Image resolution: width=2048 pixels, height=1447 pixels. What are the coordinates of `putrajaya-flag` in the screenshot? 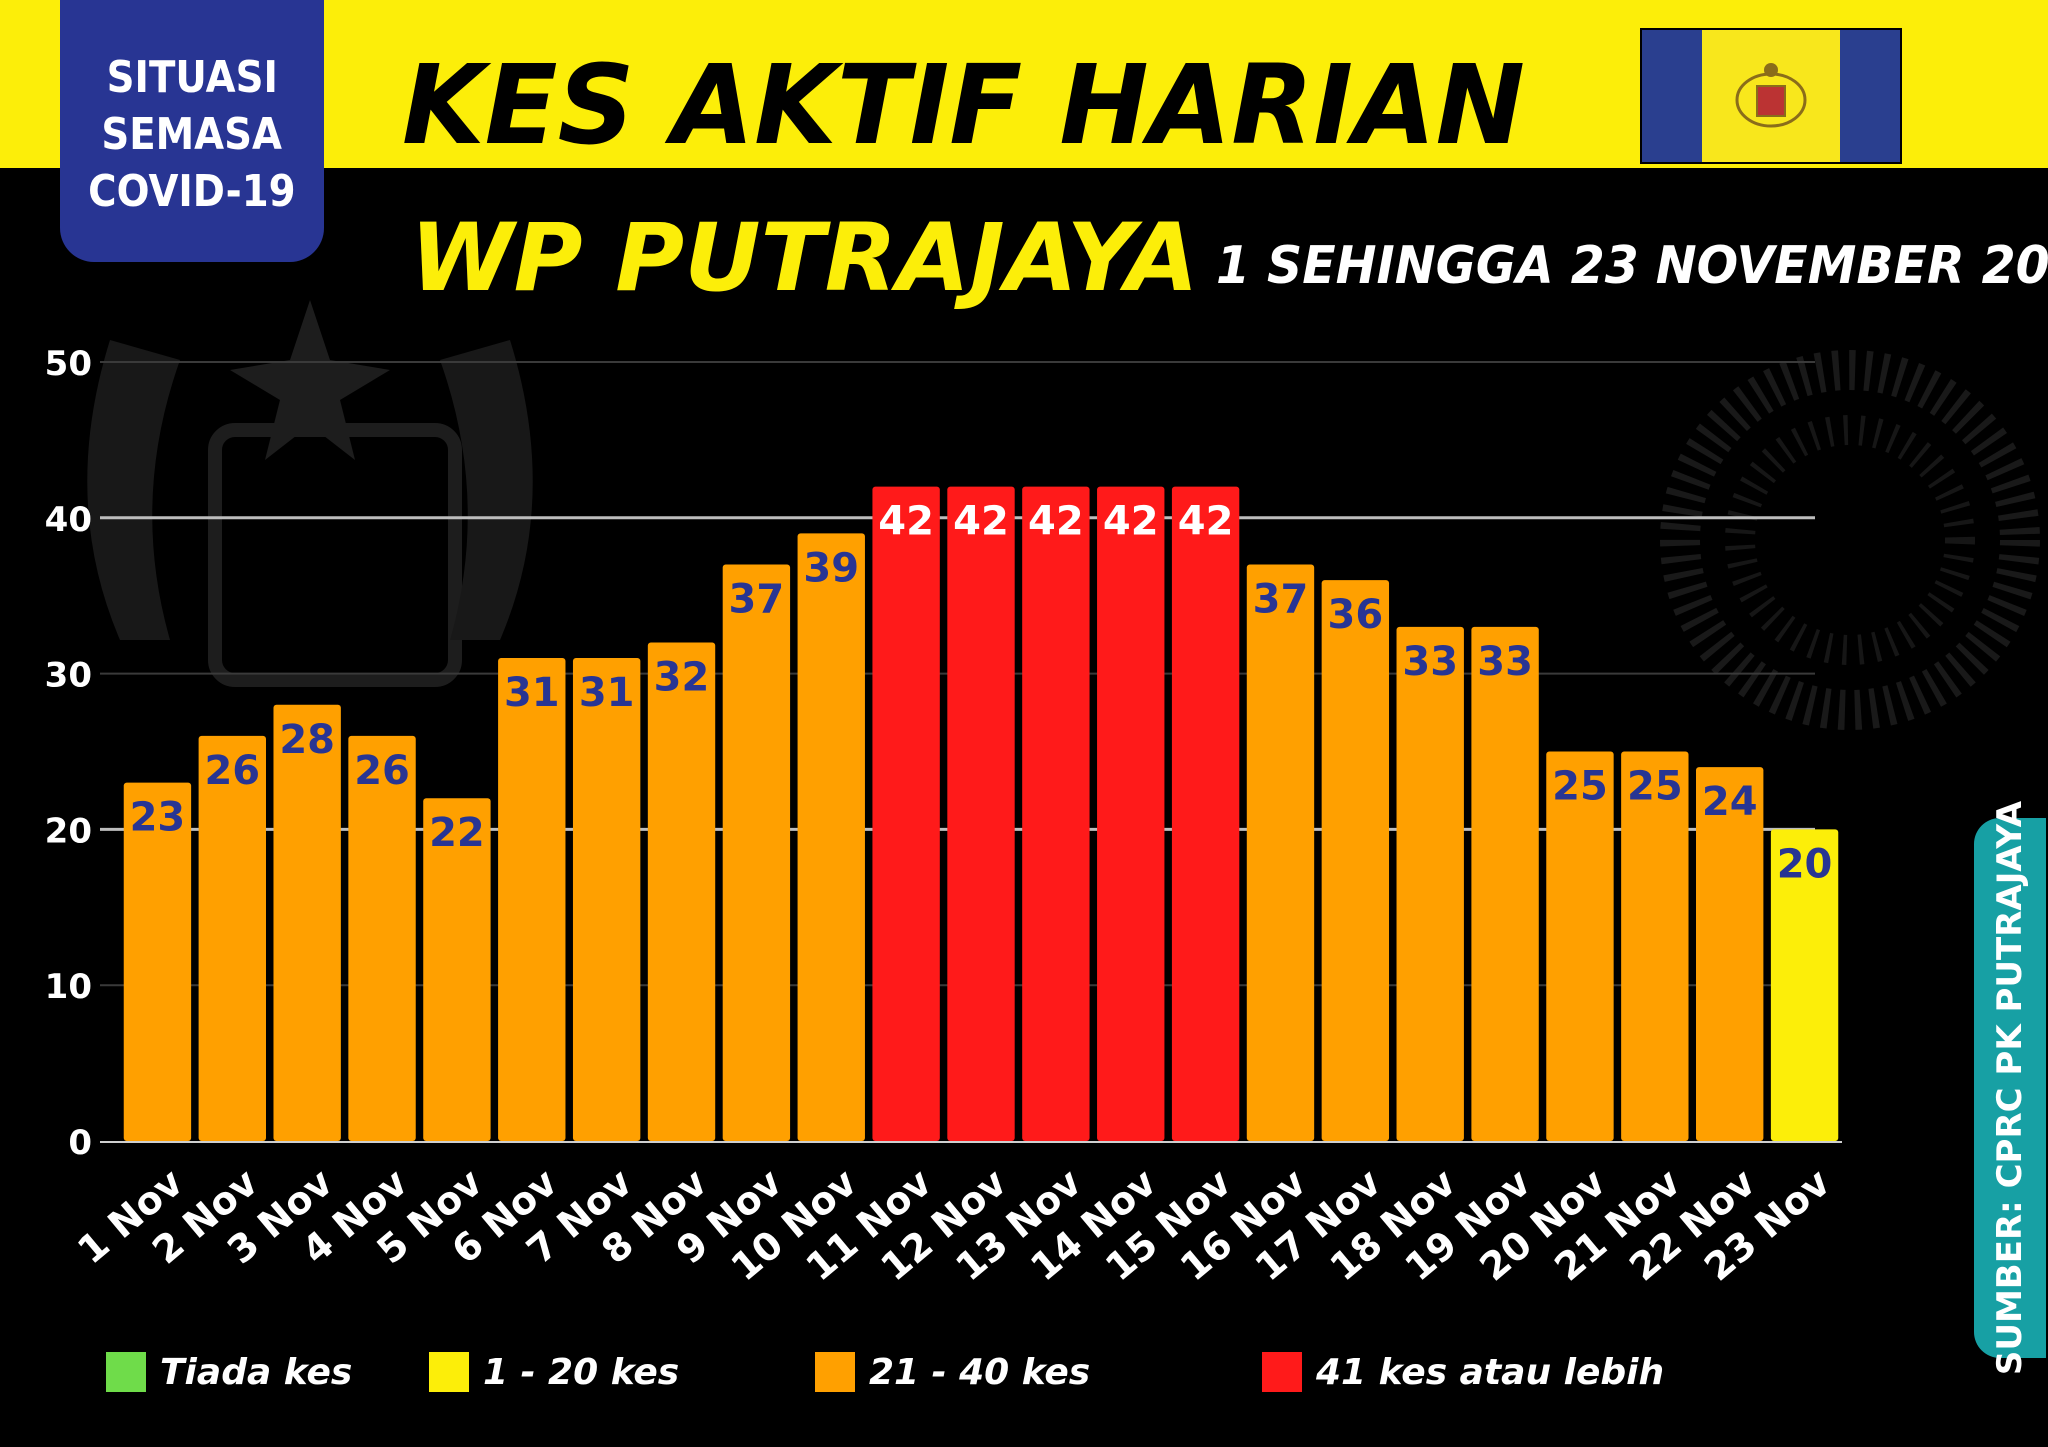 It's located at (1771, 96).